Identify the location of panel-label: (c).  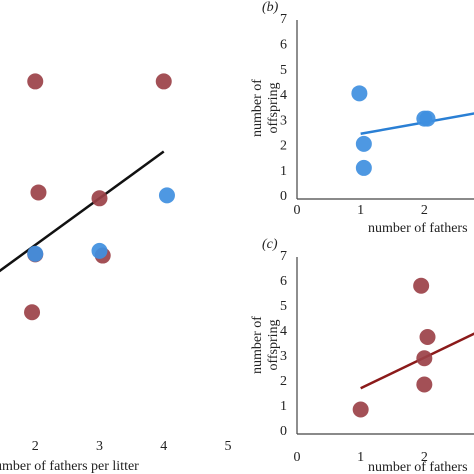
(270, 244).